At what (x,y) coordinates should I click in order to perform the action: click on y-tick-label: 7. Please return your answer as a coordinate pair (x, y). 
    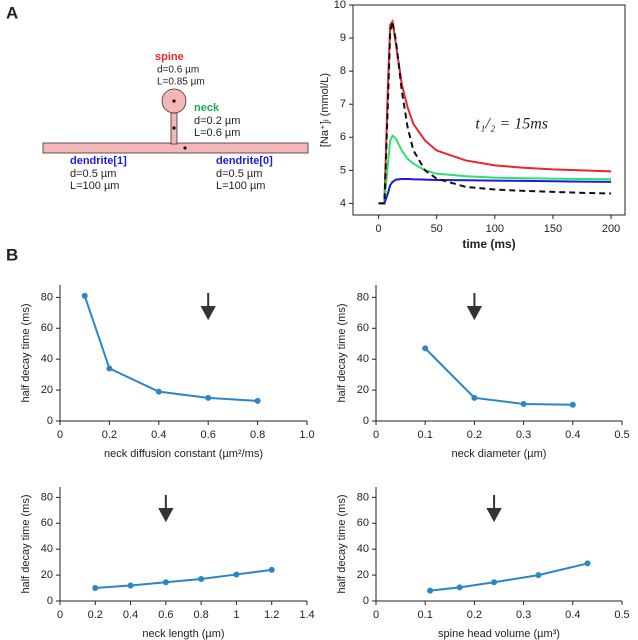
    Looking at the image, I should click on (343, 104).